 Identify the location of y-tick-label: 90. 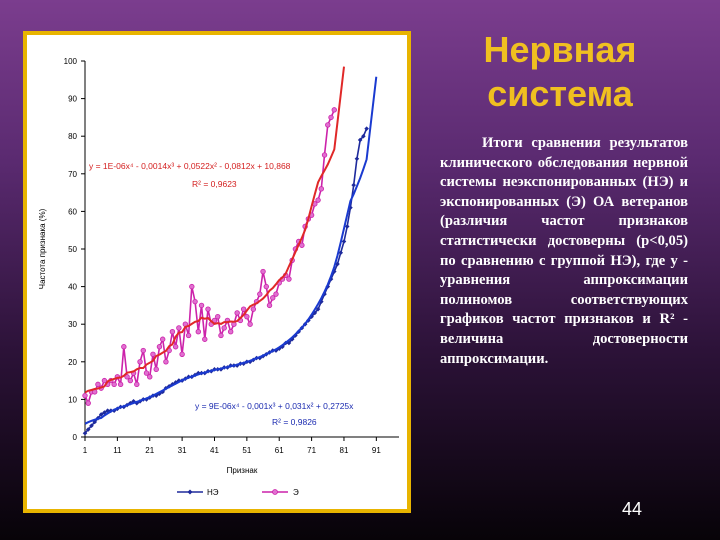
(72, 99).